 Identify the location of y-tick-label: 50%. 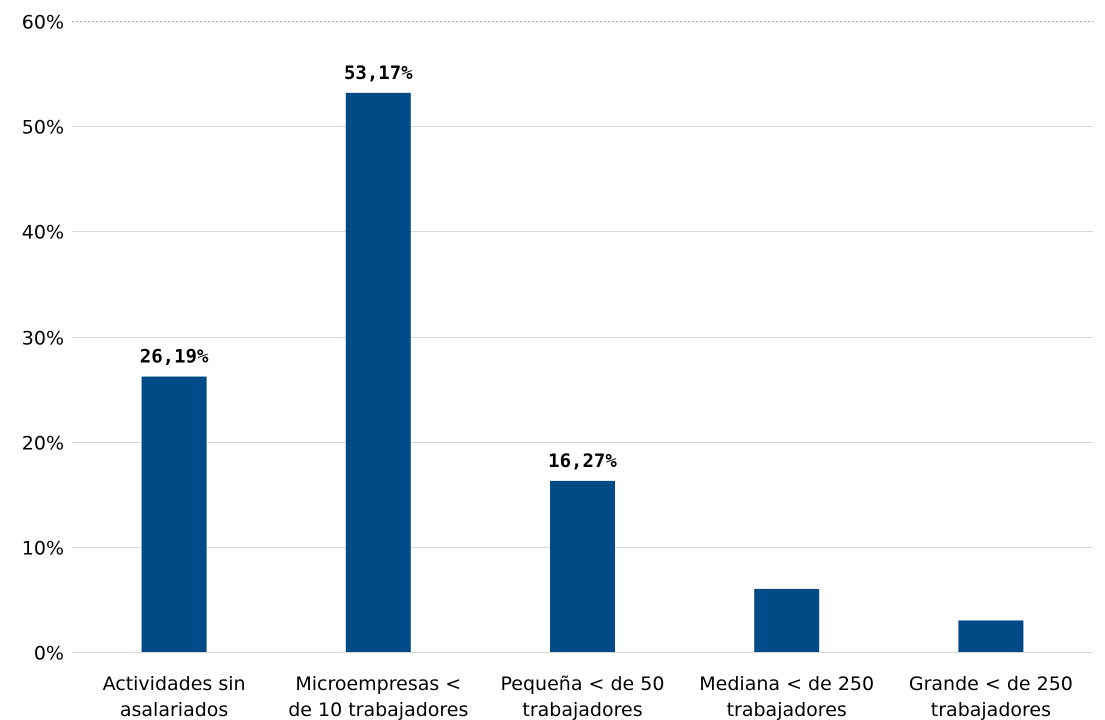
(43, 128).